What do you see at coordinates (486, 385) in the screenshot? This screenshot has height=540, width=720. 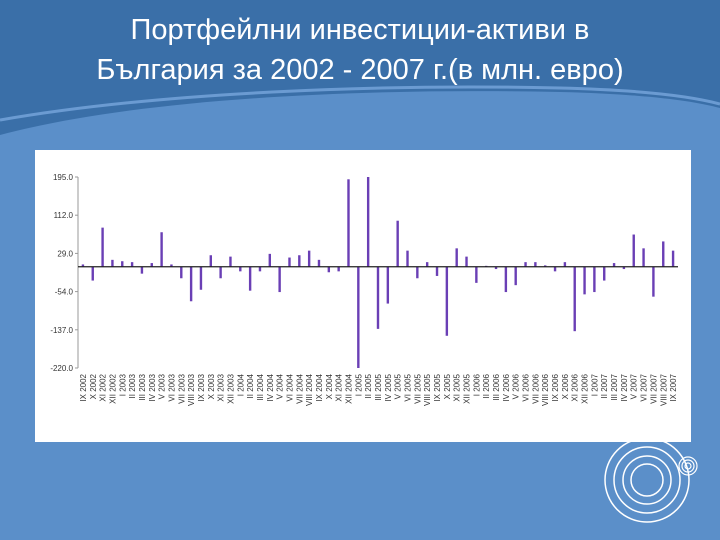 I see `x-tick-label: II 2006` at bounding box center [486, 385].